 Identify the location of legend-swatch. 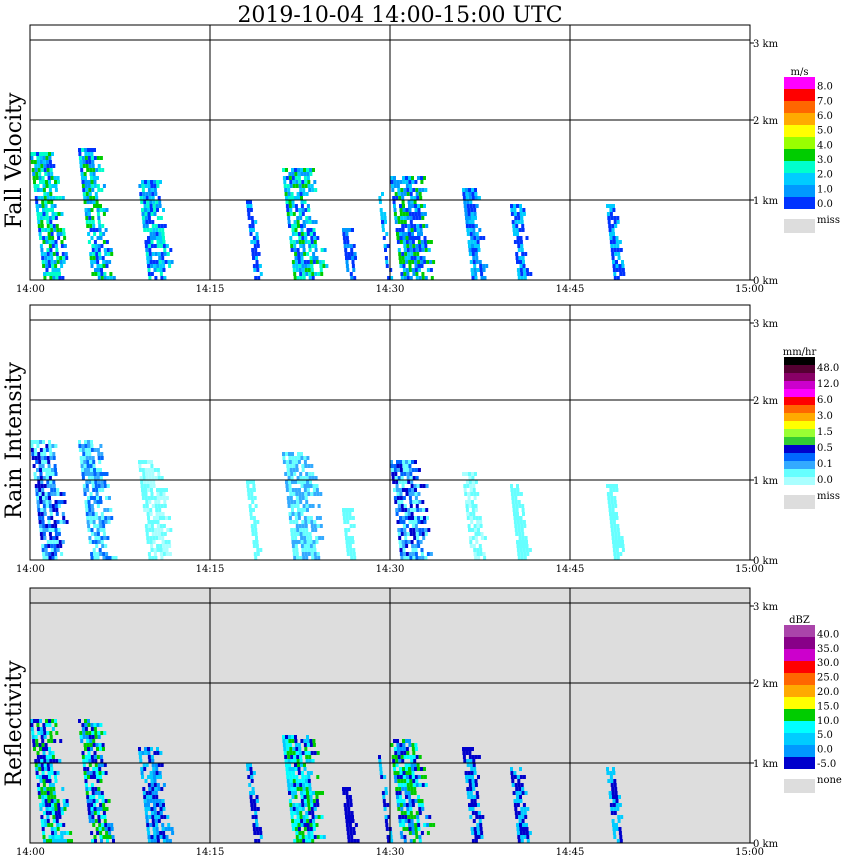
(799, 361).